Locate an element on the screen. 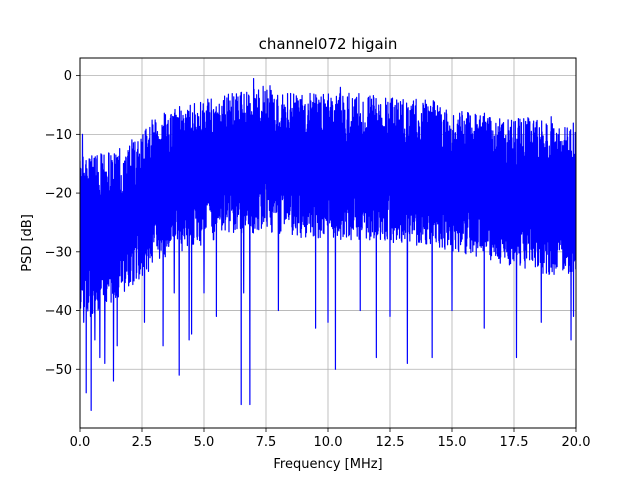 This screenshot has height=480, width=640. x-axis: 0.0 2.5 5.0 7.5 10.0 12.5 15.0 17.5 20.0 is located at coordinates (330, 439).